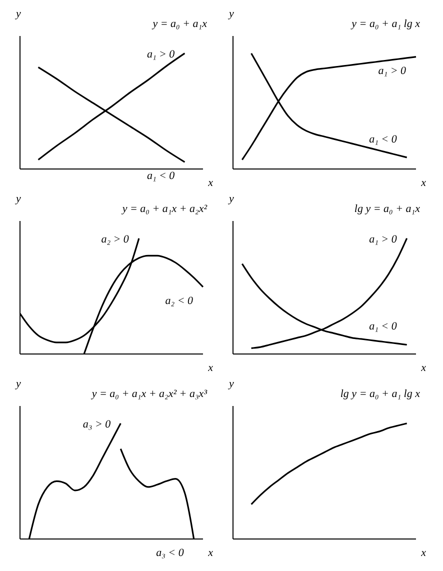 Image resolution: width=443 pixels, height=571 pixels. Describe the element at coordinates (380, 394) in the screenshot. I see `chart-title: lg y = a₀ + a₁ lg x` at that location.